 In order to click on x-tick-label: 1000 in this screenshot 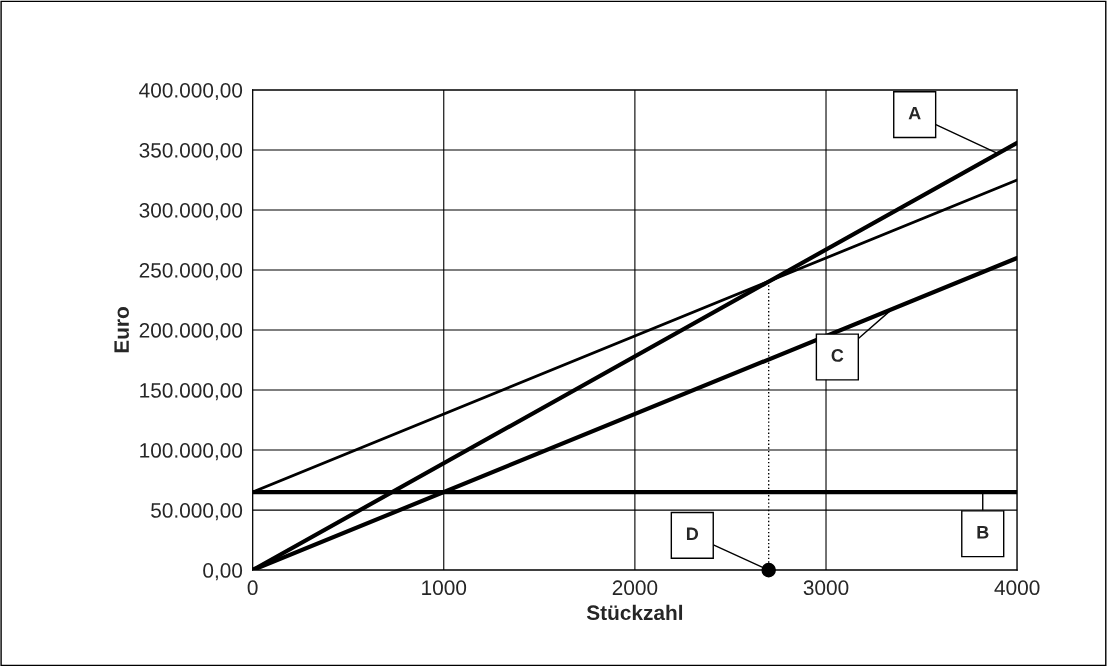, I will do `click(444, 588)`.